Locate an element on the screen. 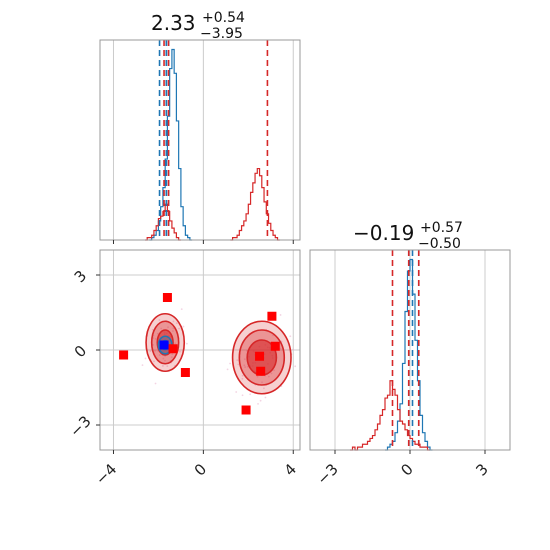 The image size is (550, 550). title-param-2-plus: +0.57 is located at coordinates (441, 228).